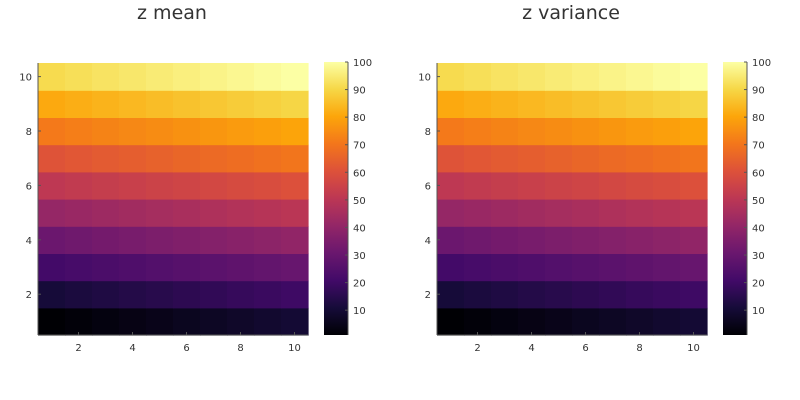 This screenshot has height=400, width=800. Describe the element at coordinates (359, 146) in the screenshot. I see `colorbar-tick-label: 70` at that location.